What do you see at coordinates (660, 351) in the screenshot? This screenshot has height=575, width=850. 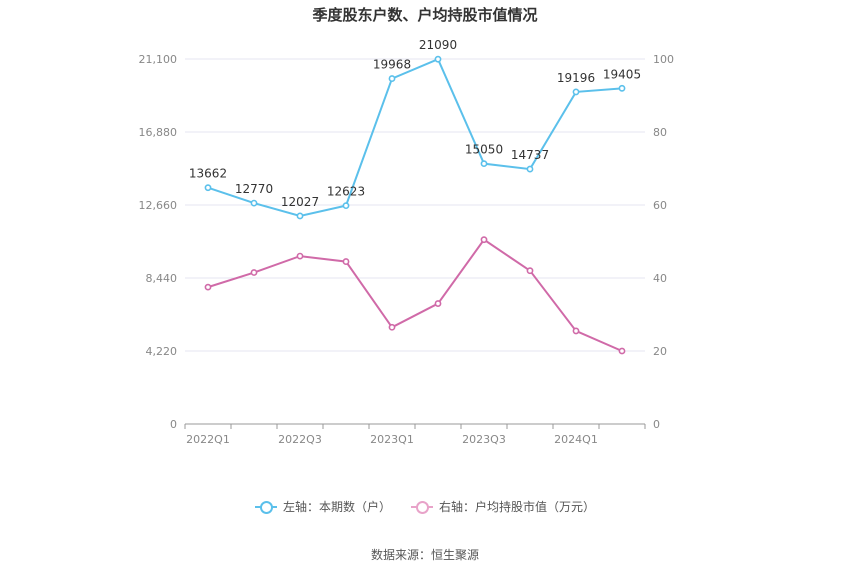 I see `right-axis-tick-label: 20` at bounding box center [660, 351].